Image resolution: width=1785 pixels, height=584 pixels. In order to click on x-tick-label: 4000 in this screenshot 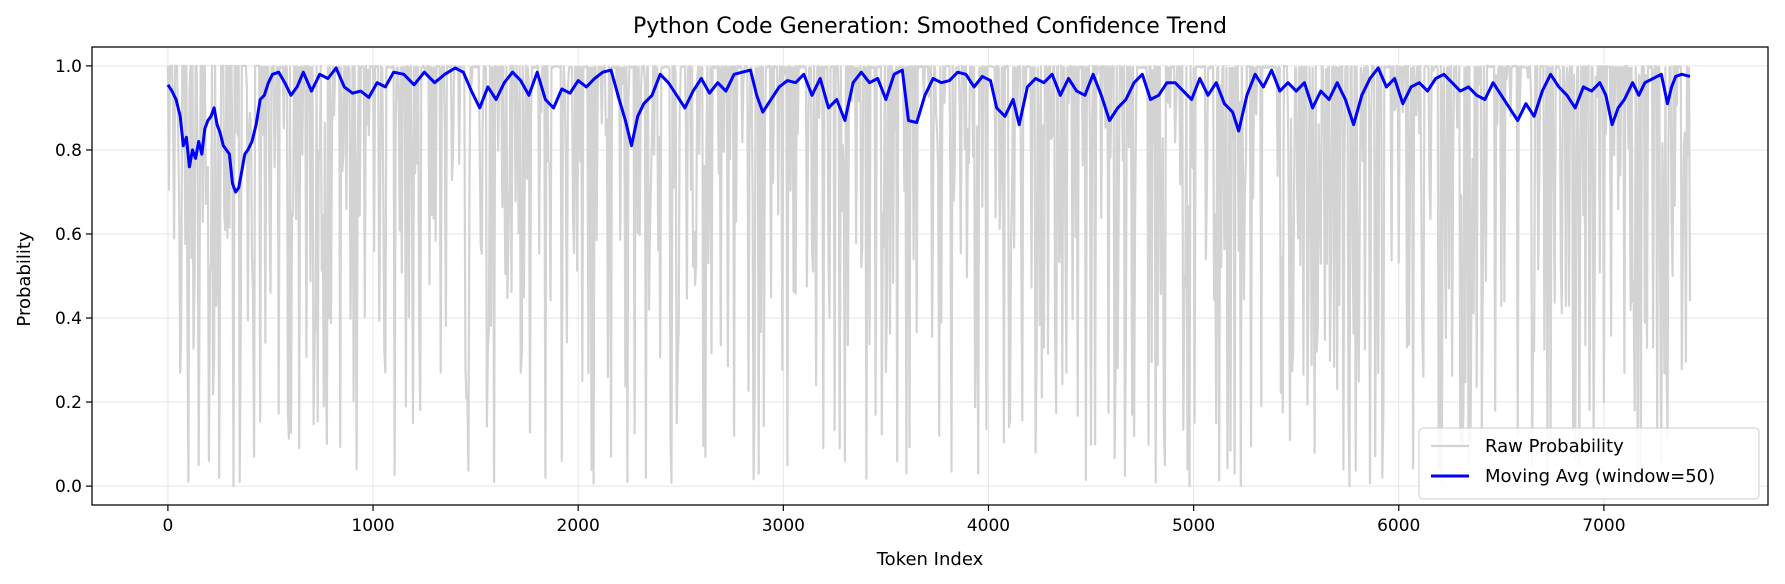, I will do `click(988, 526)`.